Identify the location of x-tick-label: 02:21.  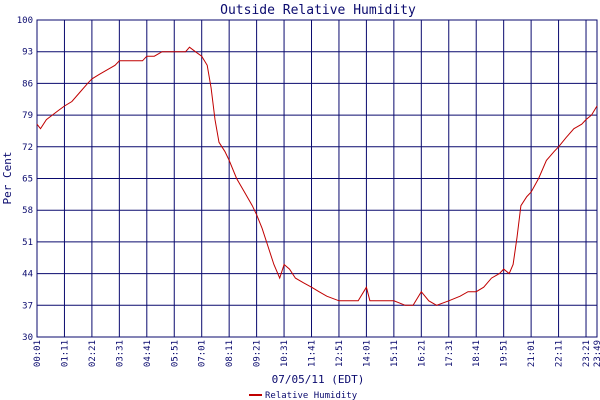
(93, 353).